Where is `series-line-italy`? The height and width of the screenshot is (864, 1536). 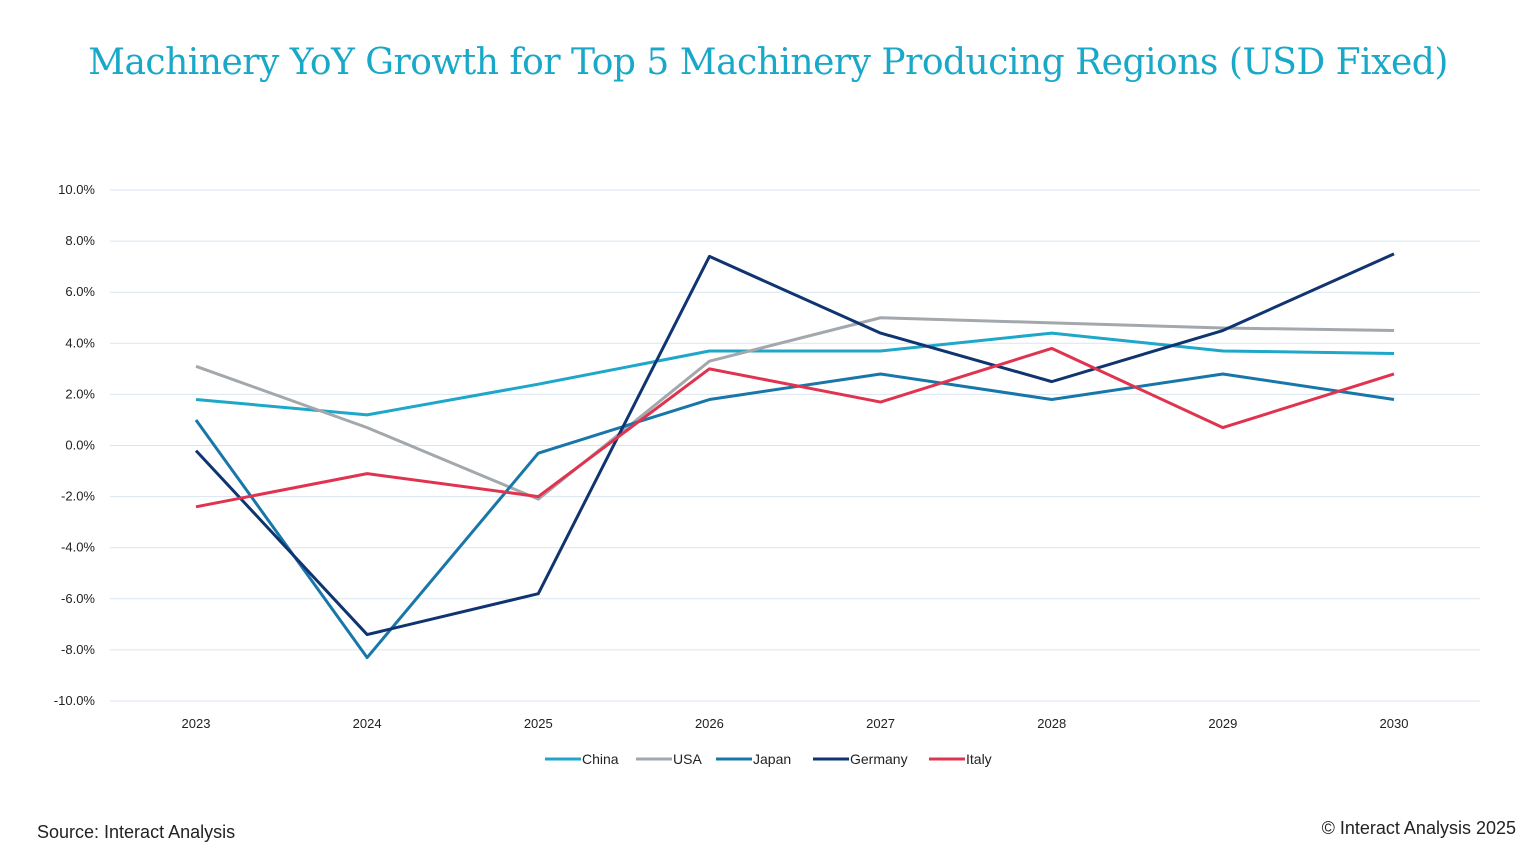 series-line-italy is located at coordinates (795, 427).